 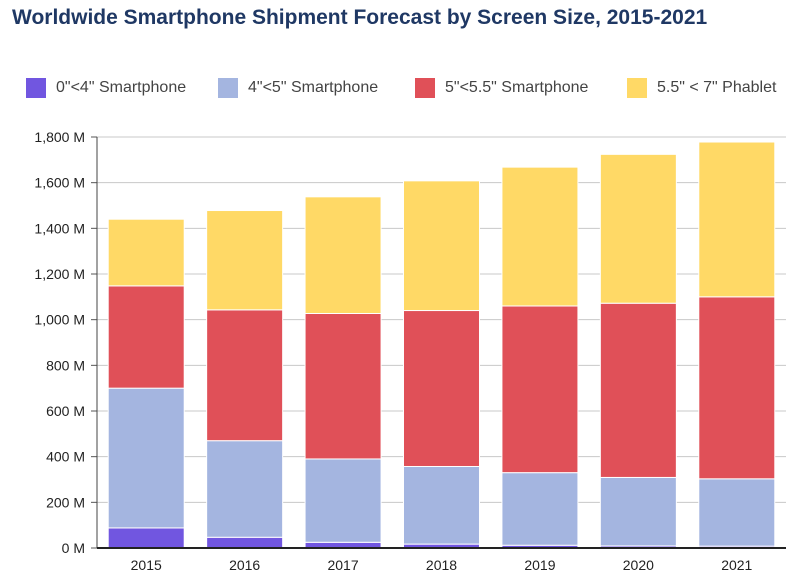 What do you see at coordinates (121, 87) in the screenshot?
I see `legend-label-0-4: 0"<4" Smartphone` at bounding box center [121, 87].